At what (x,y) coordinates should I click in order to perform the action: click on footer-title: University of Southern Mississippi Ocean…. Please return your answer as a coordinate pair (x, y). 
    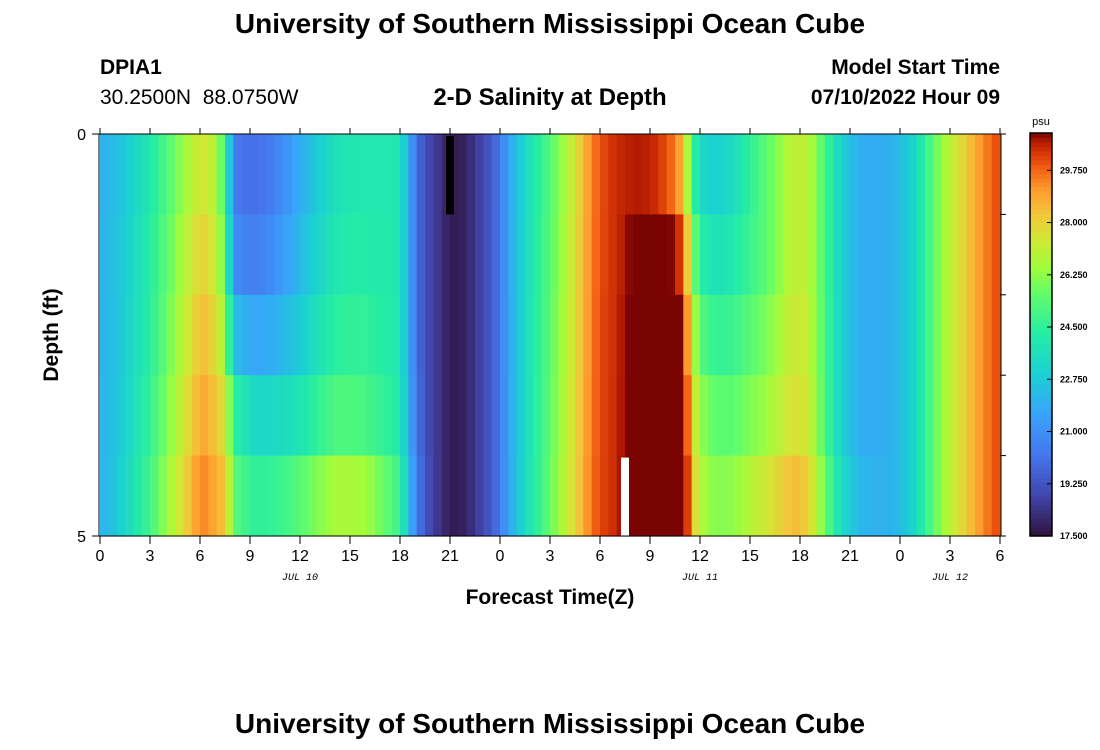
    Looking at the image, I should click on (550, 723).